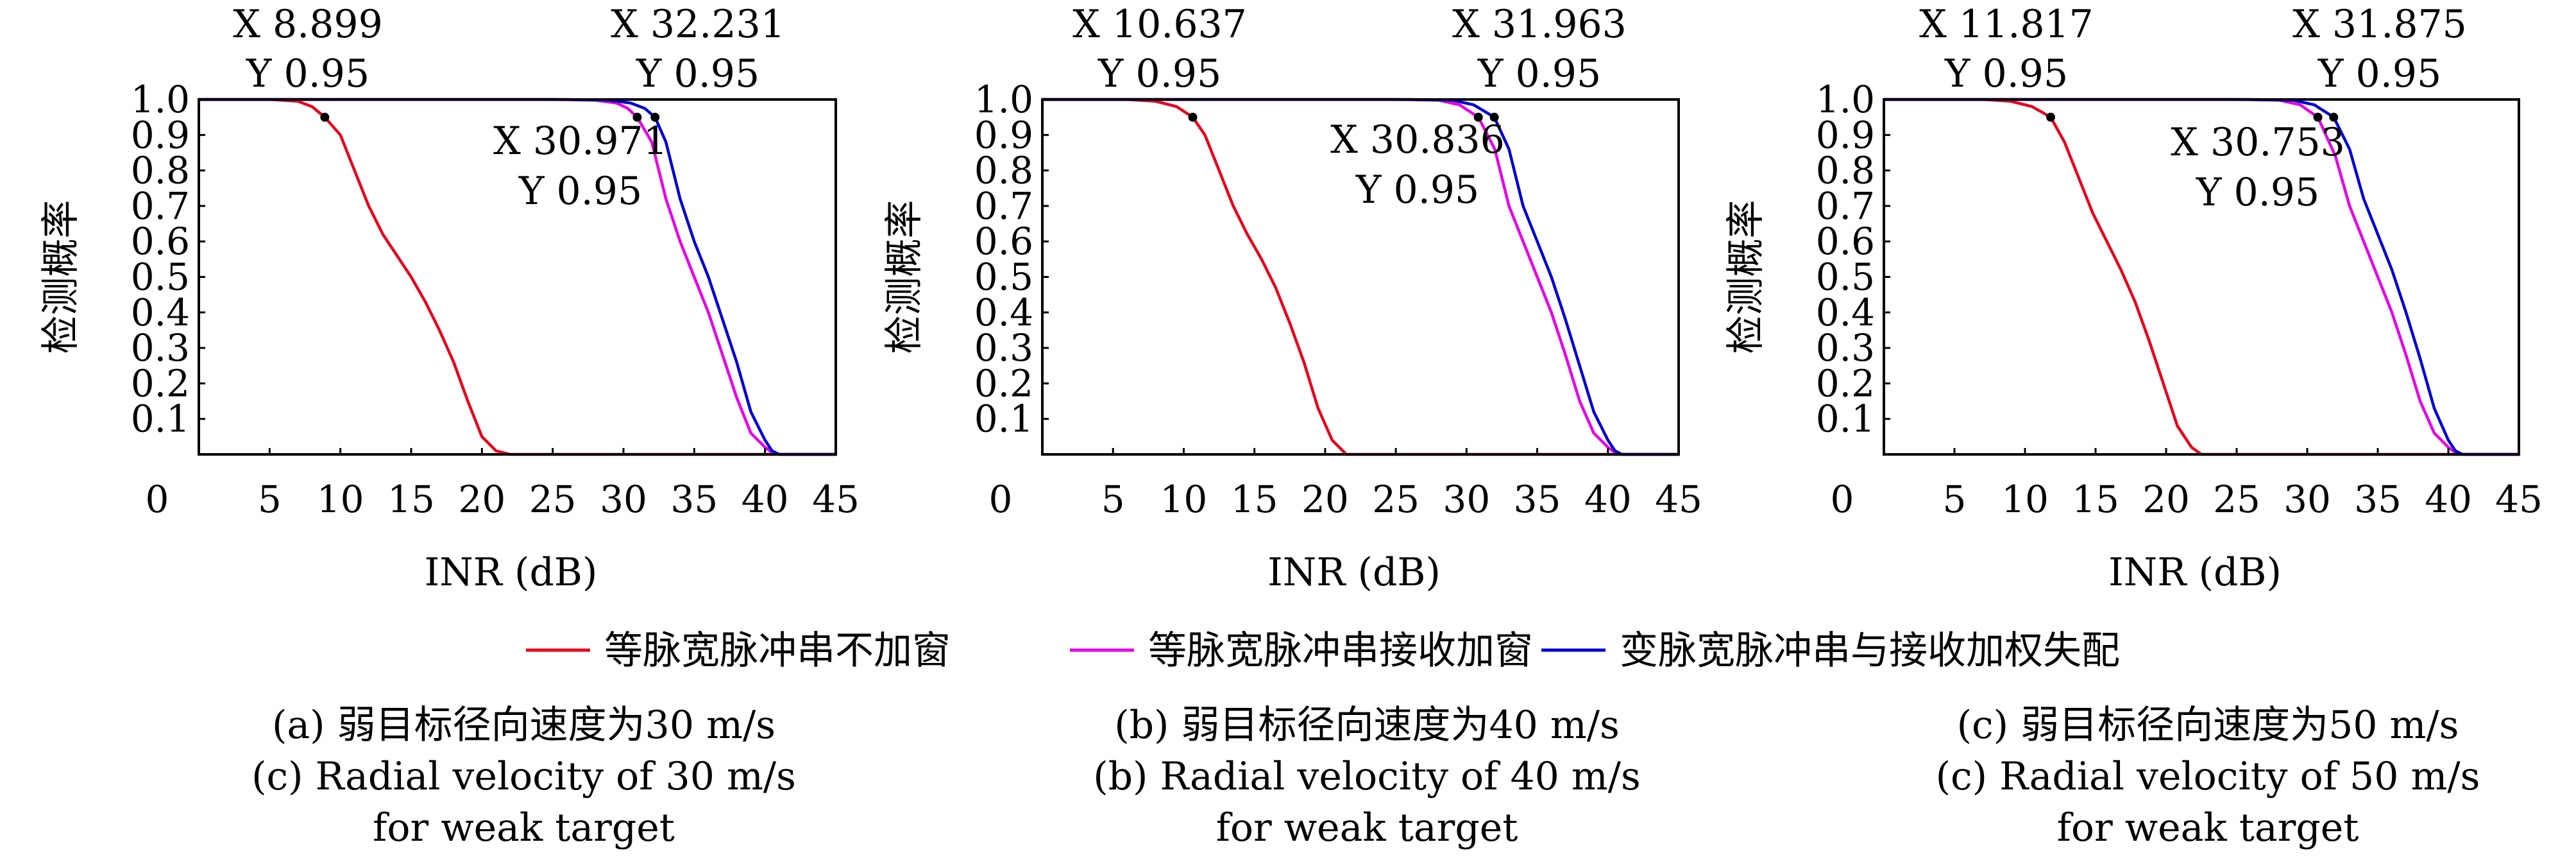 The width and height of the screenshot is (2576, 860). What do you see at coordinates (523, 776) in the screenshot?
I see `caption-line-2: (c) Radial velocity of 30 m/s` at bounding box center [523, 776].